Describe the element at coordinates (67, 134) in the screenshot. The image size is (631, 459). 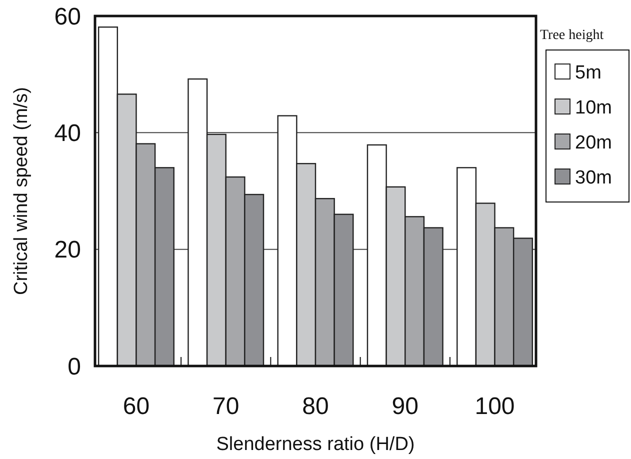
I see `y-tick-label: 40` at that location.